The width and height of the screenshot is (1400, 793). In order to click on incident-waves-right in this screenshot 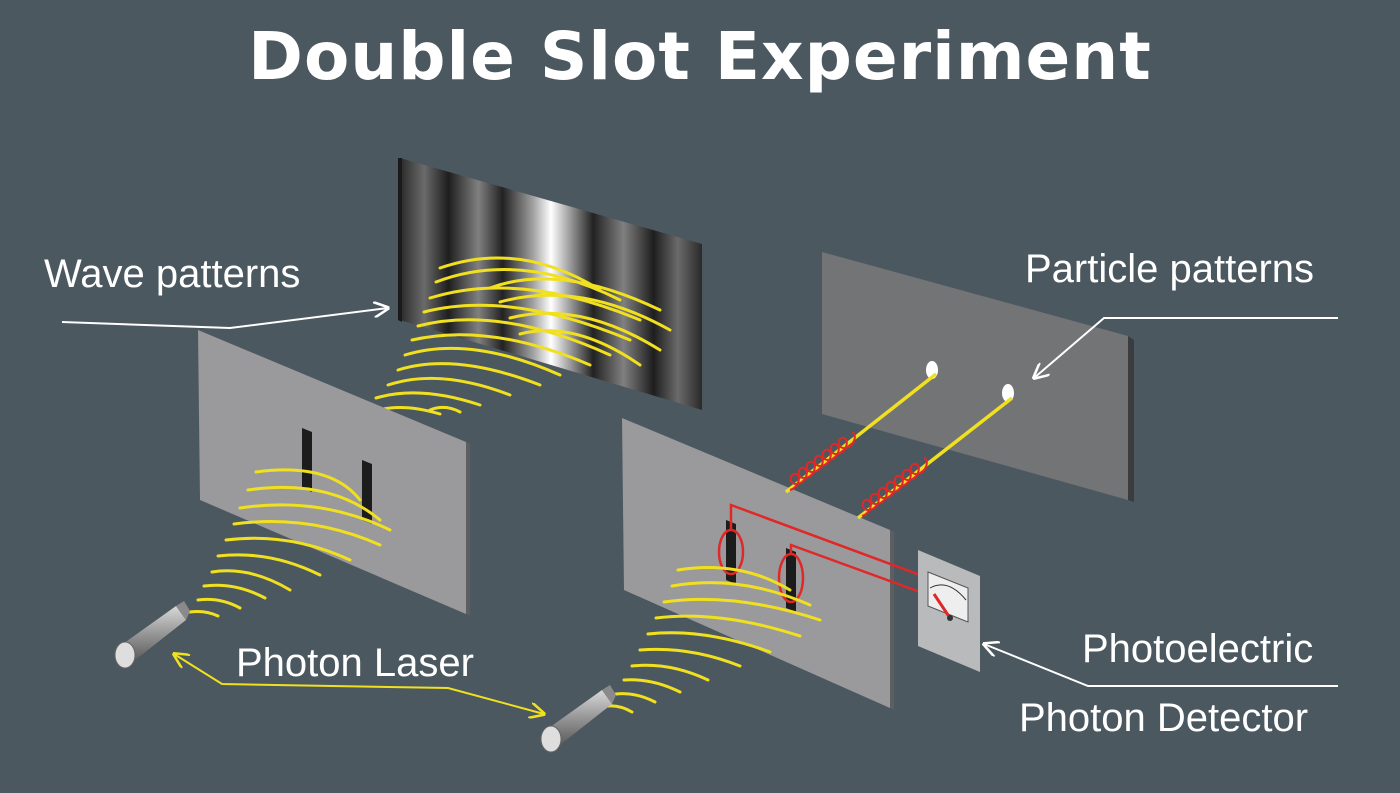, I will do `click(714, 640)`.